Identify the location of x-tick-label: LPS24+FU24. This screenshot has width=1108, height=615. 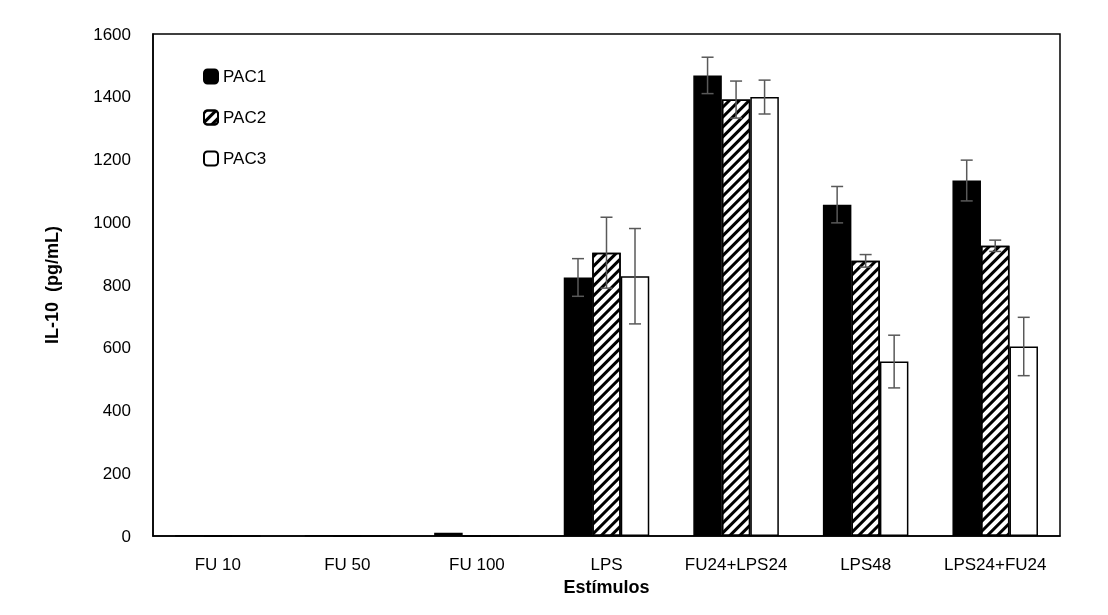
(995, 564).